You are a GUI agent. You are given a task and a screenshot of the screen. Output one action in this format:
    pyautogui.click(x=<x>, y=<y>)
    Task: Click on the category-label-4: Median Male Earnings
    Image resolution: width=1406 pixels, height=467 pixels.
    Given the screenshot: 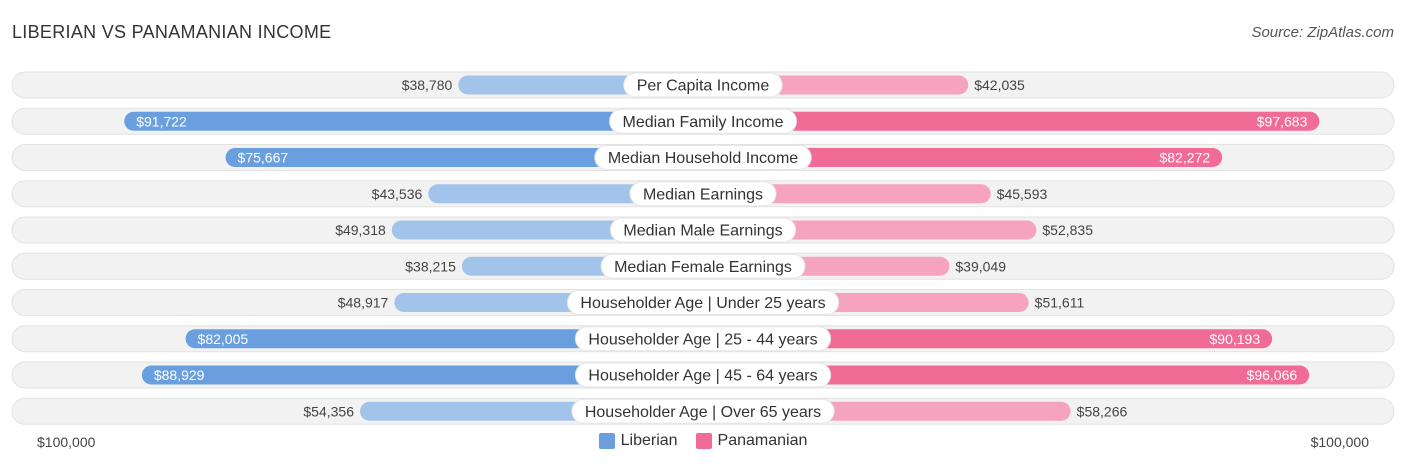 What is the action you would take?
    pyautogui.click(x=702, y=231)
    